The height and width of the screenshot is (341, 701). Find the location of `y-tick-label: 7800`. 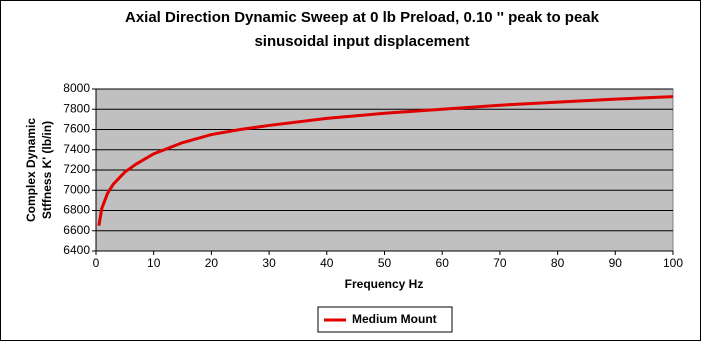

y-tick-label: 7800 is located at coordinates (76, 108).